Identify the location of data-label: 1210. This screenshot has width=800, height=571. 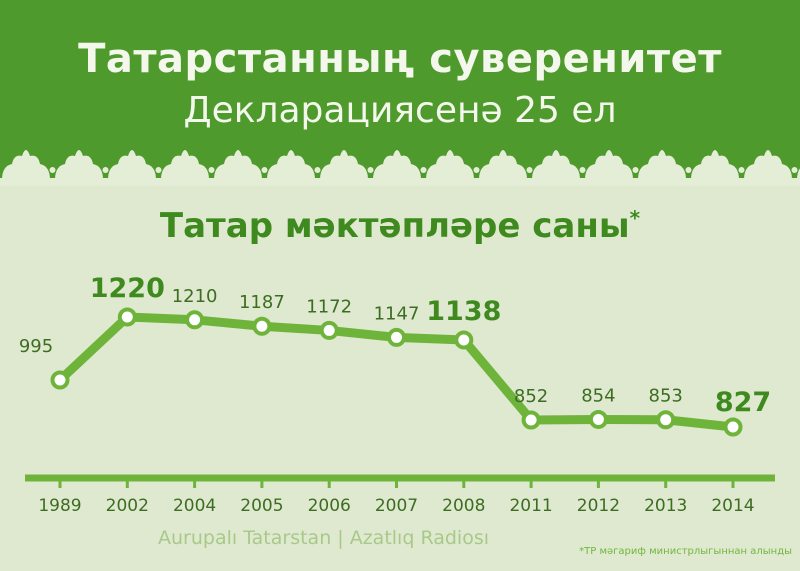
(195, 296).